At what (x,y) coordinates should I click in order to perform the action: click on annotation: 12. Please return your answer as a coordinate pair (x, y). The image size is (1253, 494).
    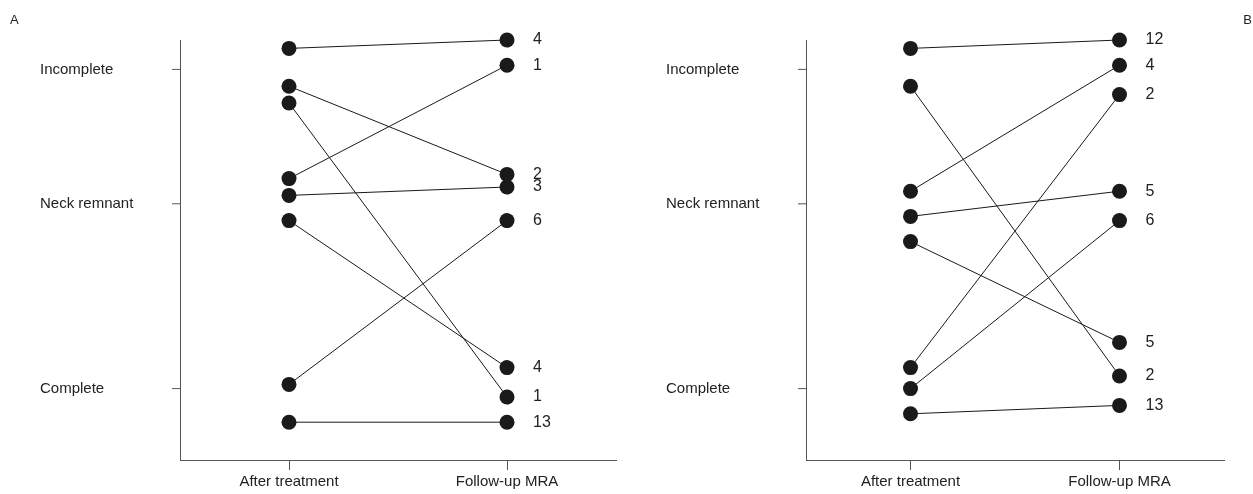
    Looking at the image, I should click on (1154, 39).